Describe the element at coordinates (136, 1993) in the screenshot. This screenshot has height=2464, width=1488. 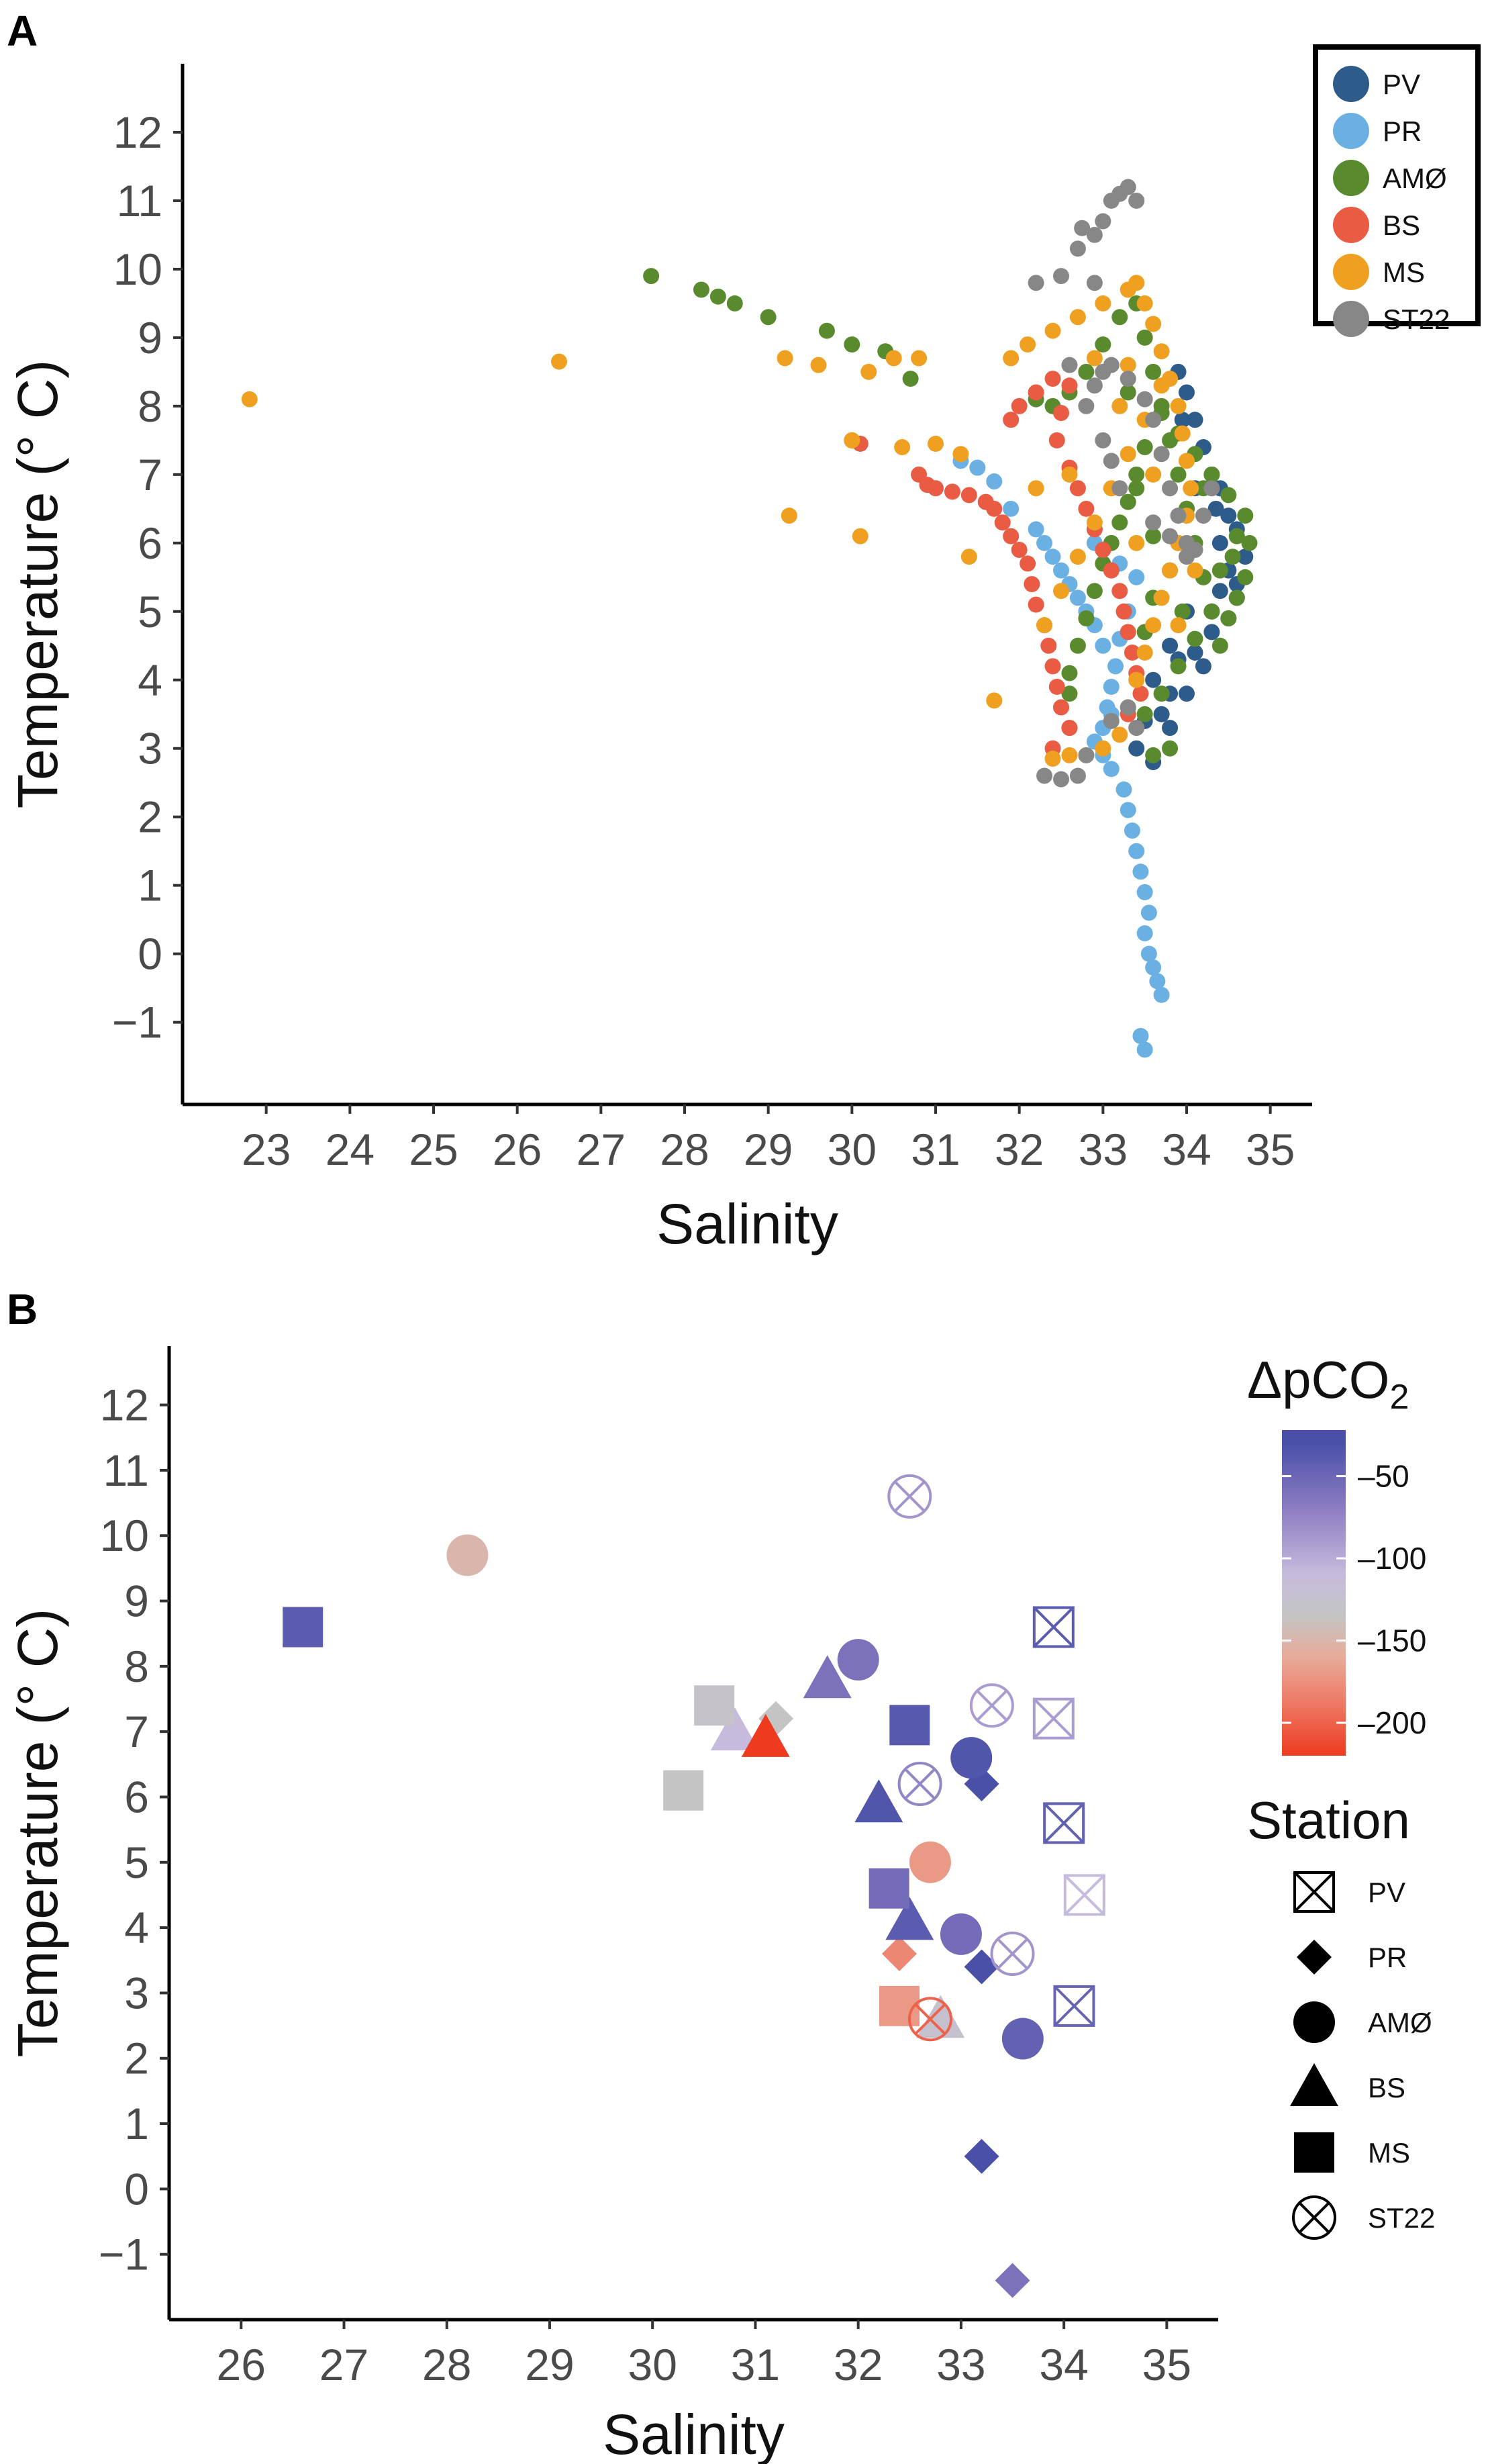
I see `y-tick-label: 3` at that location.